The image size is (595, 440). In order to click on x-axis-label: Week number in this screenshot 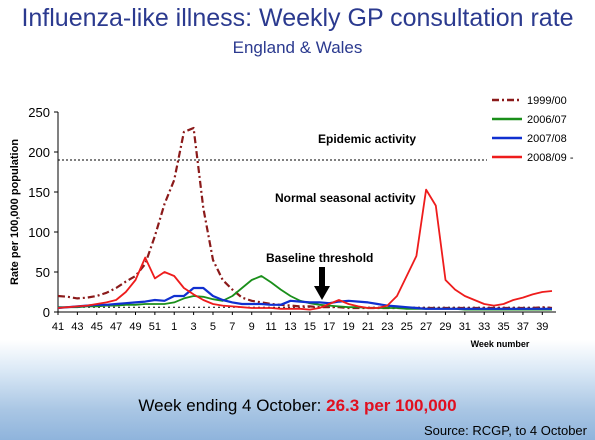, I will do `click(500, 344)`.